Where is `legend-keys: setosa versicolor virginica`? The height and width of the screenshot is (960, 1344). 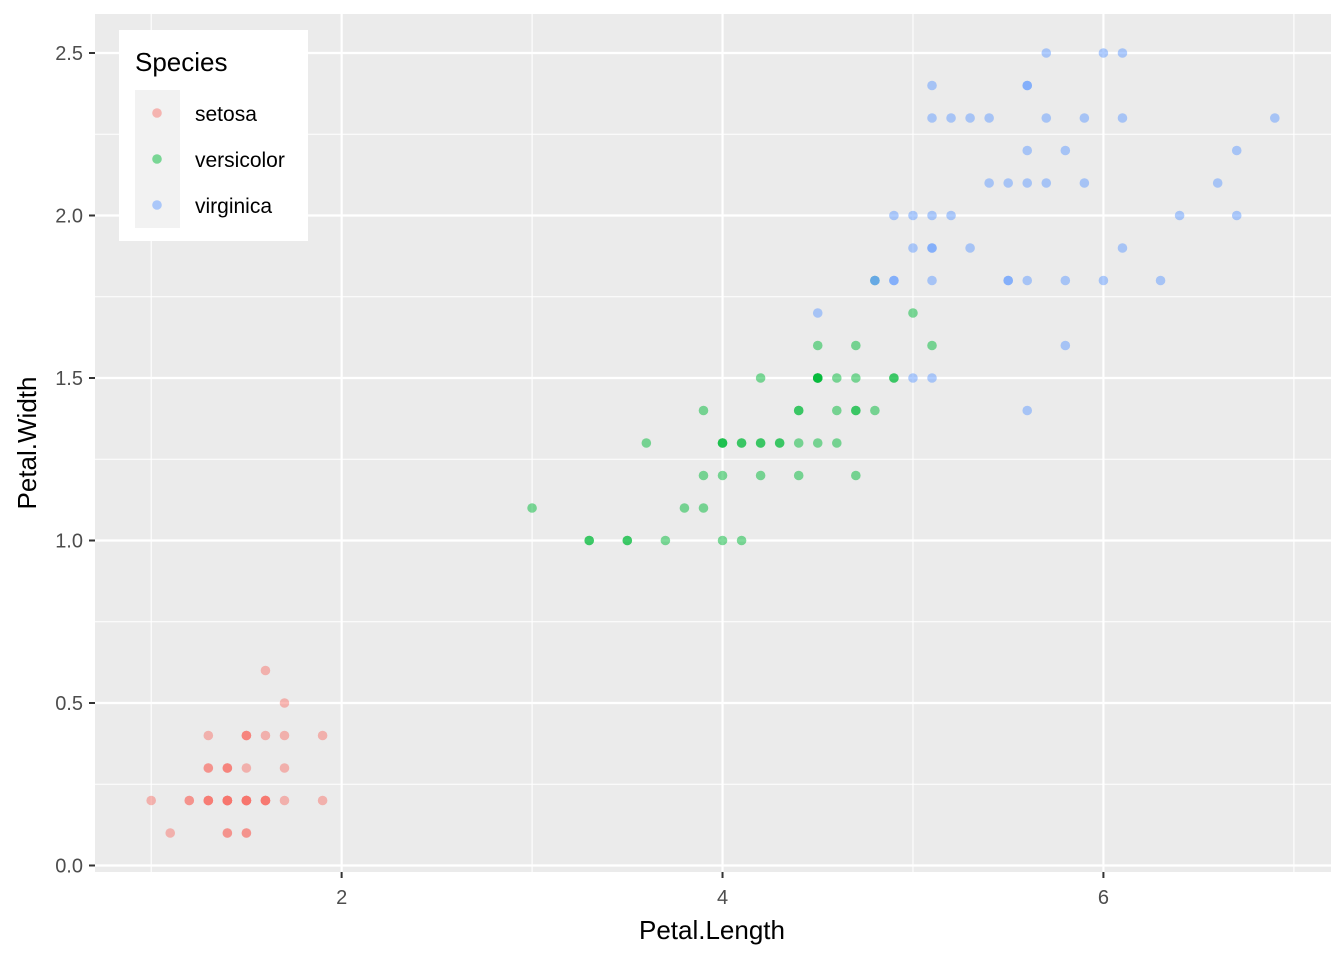 legend-keys: setosa versicolor virginica is located at coordinates (210, 159).